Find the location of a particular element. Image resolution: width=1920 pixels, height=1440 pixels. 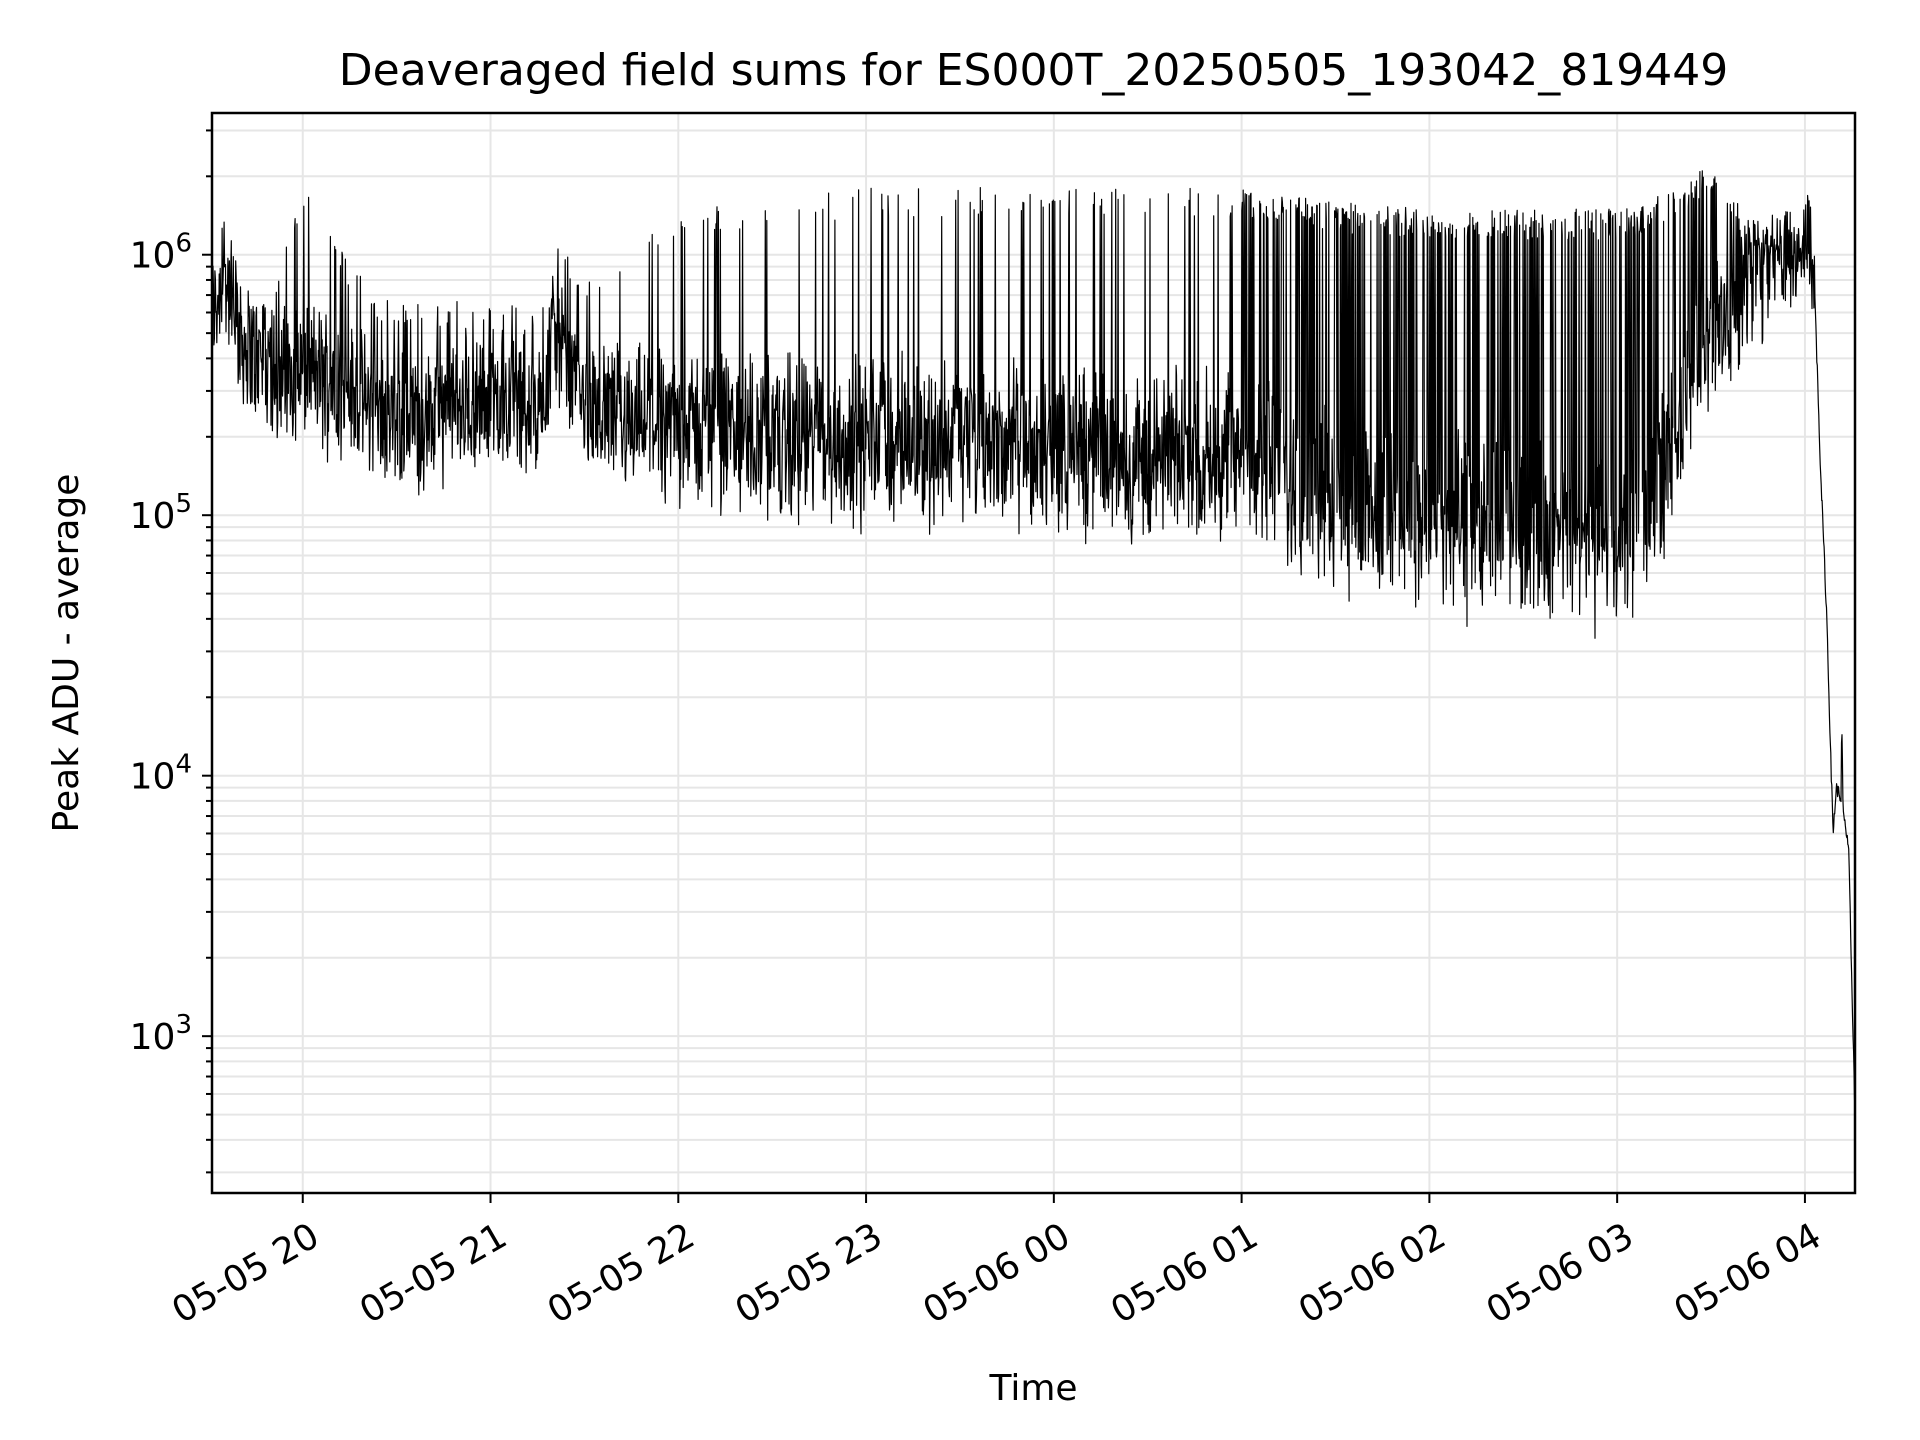

y-tick-label: 10⁵ is located at coordinates (161, 513).